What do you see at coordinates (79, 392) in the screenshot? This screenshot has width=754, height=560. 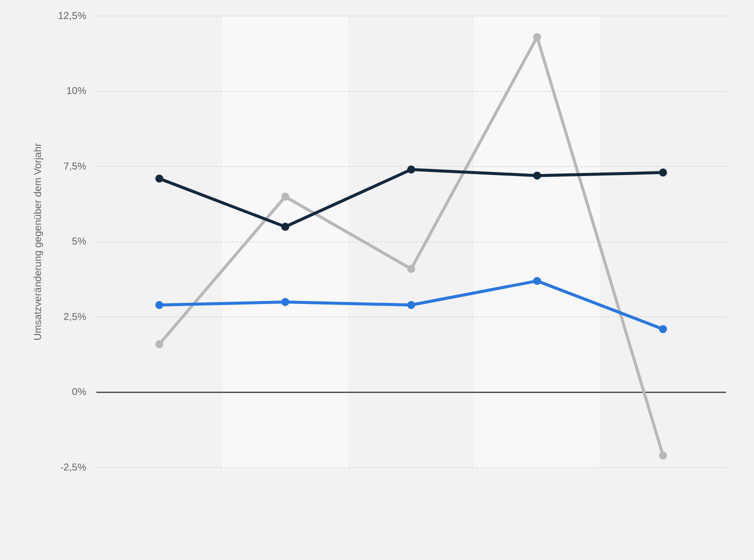 I see `y-tick-label: 0%` at bounding box center [79, 392].